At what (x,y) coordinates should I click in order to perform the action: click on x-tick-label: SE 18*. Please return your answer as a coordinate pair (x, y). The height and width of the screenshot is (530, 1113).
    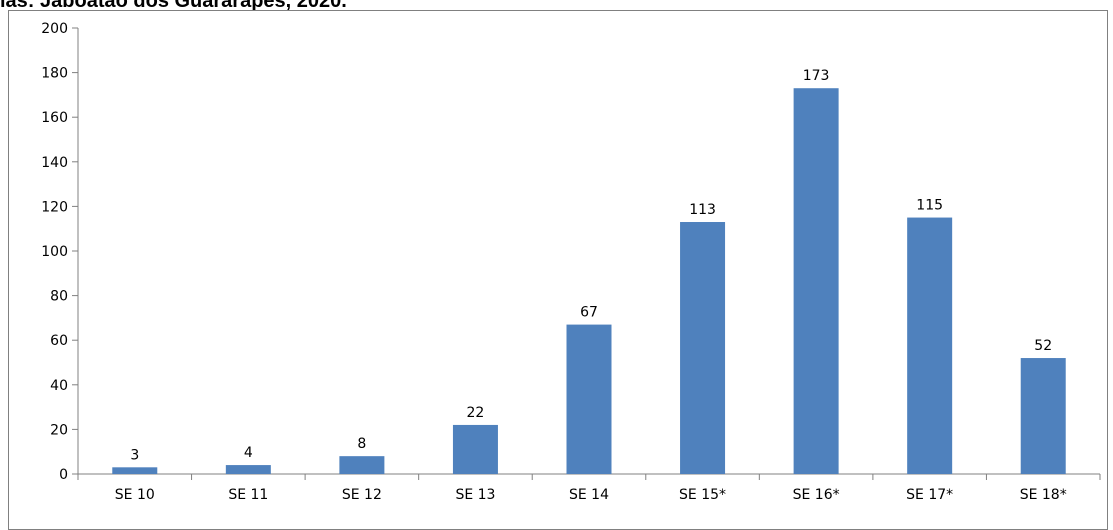
    Looking at the image, I should click on (1043, 495).